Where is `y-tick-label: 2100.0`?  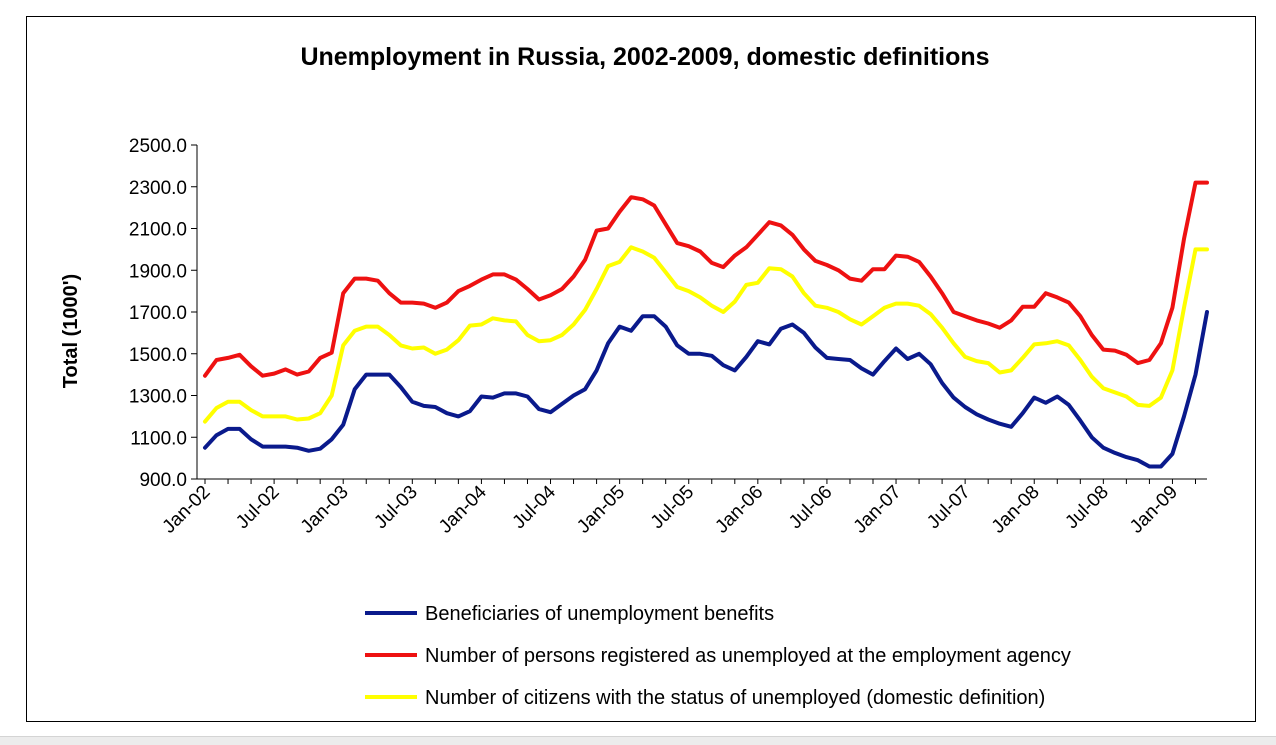
y-tick-label: 2100.0 is located at coordinates (158, 230).